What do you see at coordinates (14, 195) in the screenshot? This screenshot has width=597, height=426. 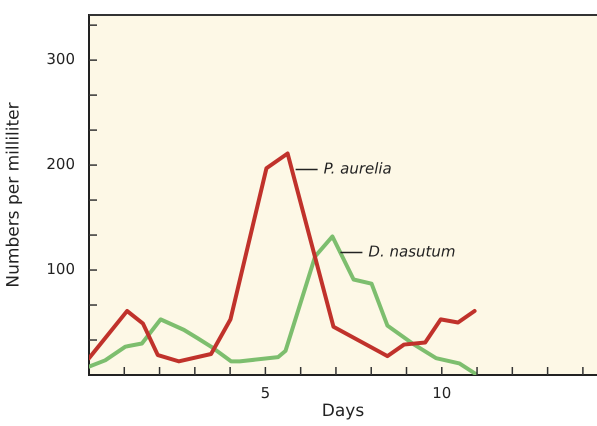 I see `y-axis-title: Numbers per milliliter` at bounding box center [14, 195].